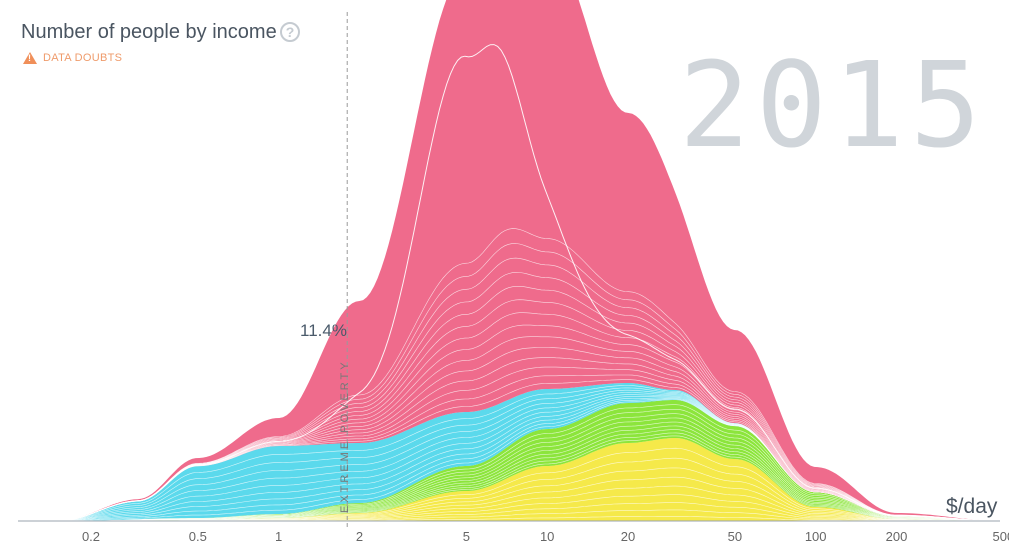 This screenshot has height=550, width=1009. I want to click on poverty-line-label: EXTREME POVERTY, so click(345, 436).